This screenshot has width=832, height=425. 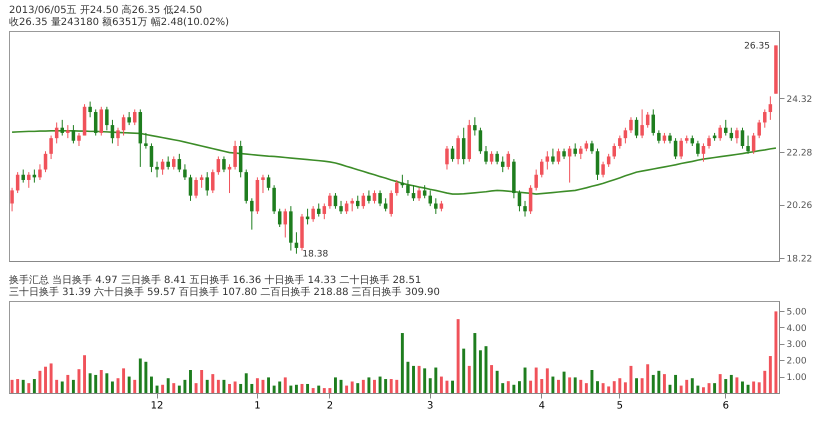 I want to click on y-tick-label: 3.00, so click(x=796, y=345).